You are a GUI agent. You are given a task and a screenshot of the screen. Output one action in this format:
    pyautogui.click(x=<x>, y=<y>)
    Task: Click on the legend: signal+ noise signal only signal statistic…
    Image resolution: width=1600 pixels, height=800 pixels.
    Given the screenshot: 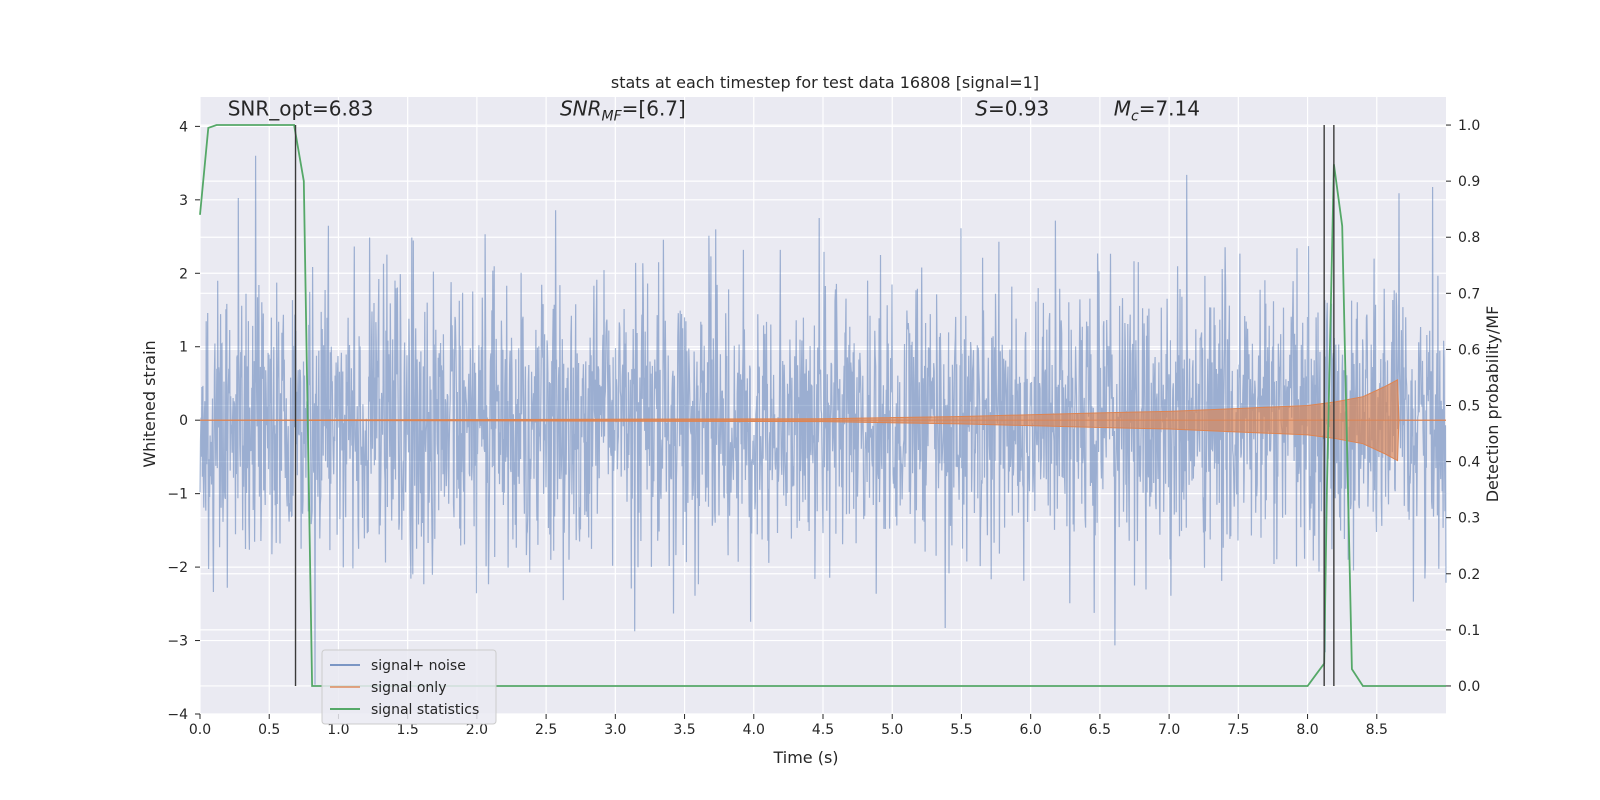 What is the action you would take?
    pyautogui.click(x=409, y=687)
    